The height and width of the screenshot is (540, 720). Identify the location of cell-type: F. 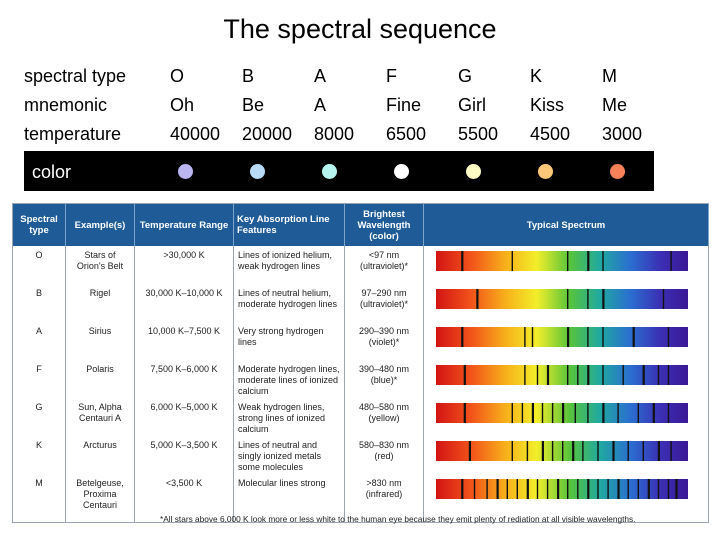
(39, 379).